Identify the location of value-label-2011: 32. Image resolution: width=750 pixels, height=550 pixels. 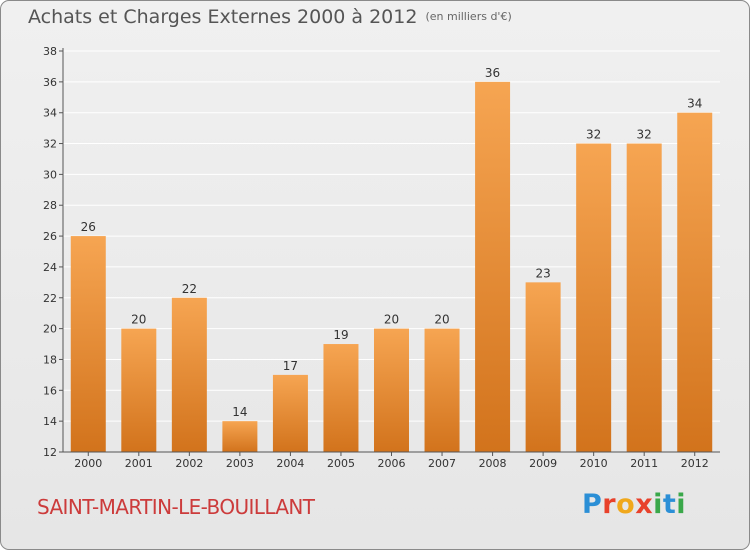
(644, 135).